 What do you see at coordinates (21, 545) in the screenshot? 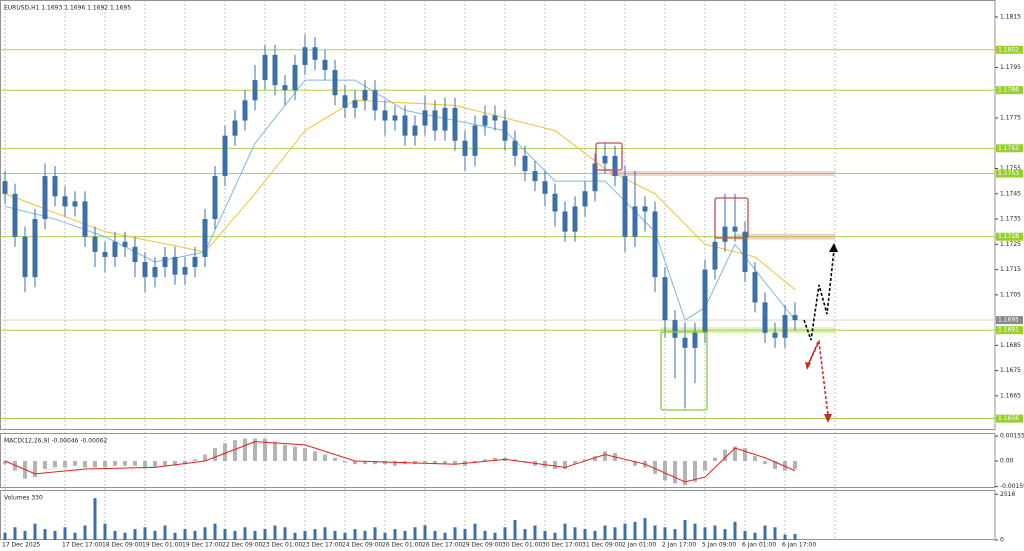
I see `x-tick-label: 17 Dec 2025` at bounding box center [21, 545].